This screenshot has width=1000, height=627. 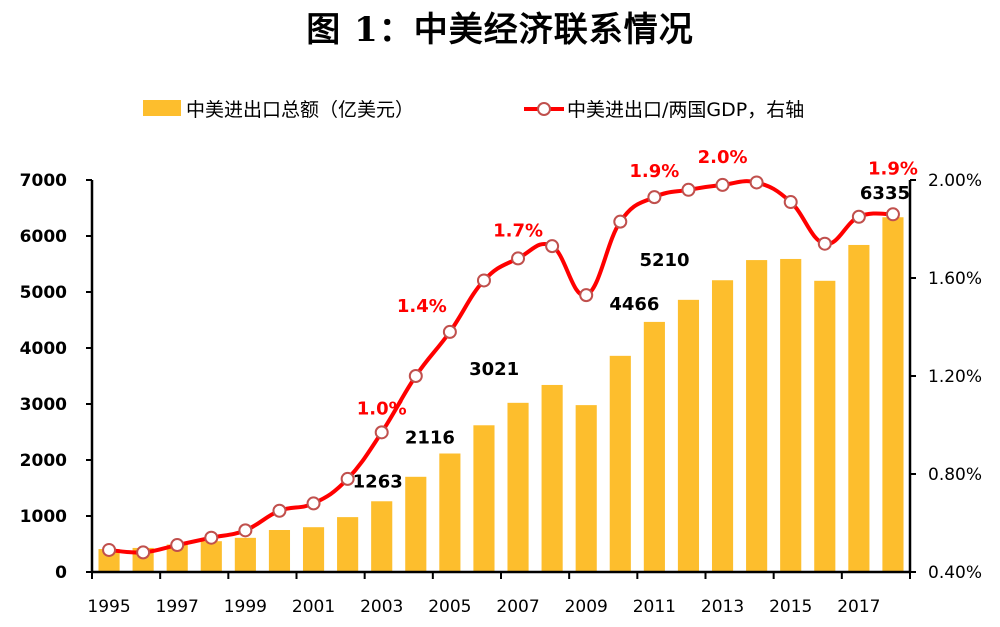 I want to click on right-tick-label: 0.80%, so click(x=955, y=475).